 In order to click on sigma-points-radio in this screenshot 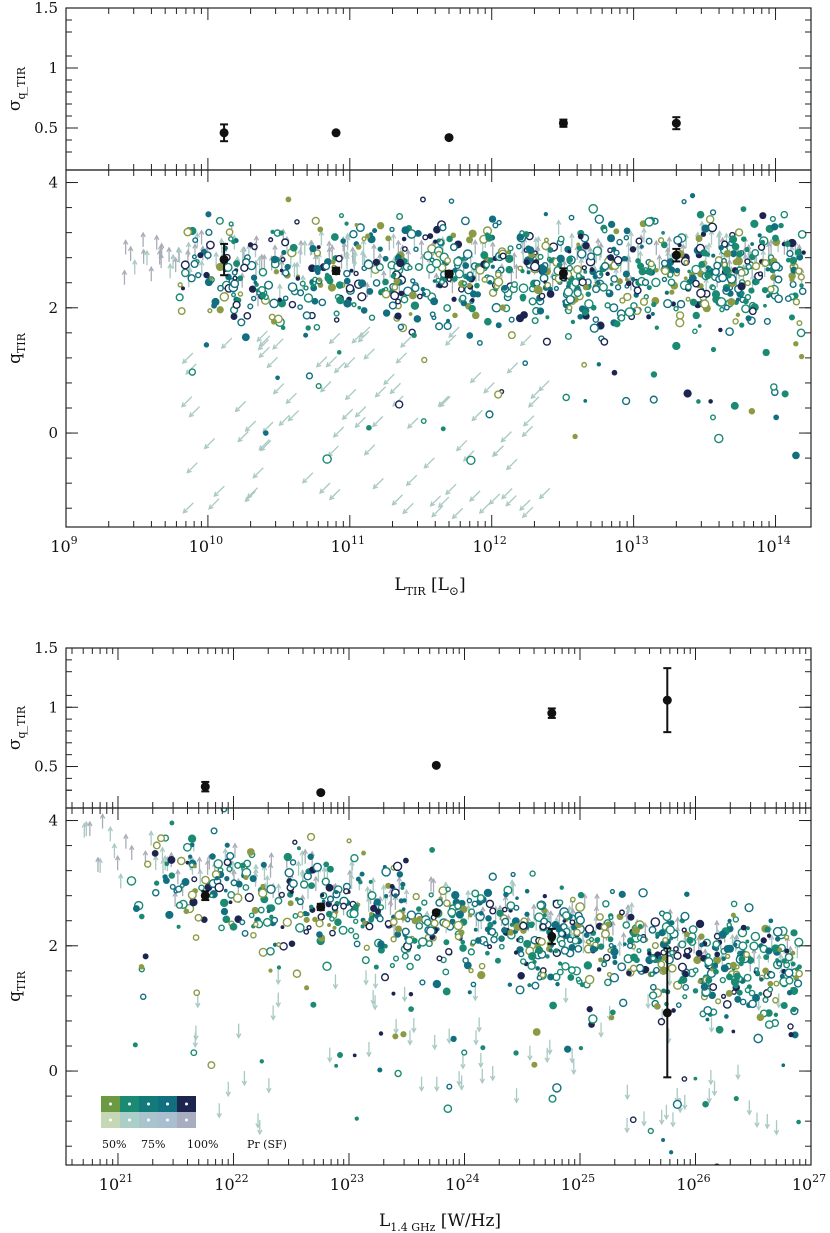, I will do `click(436, 732)`.